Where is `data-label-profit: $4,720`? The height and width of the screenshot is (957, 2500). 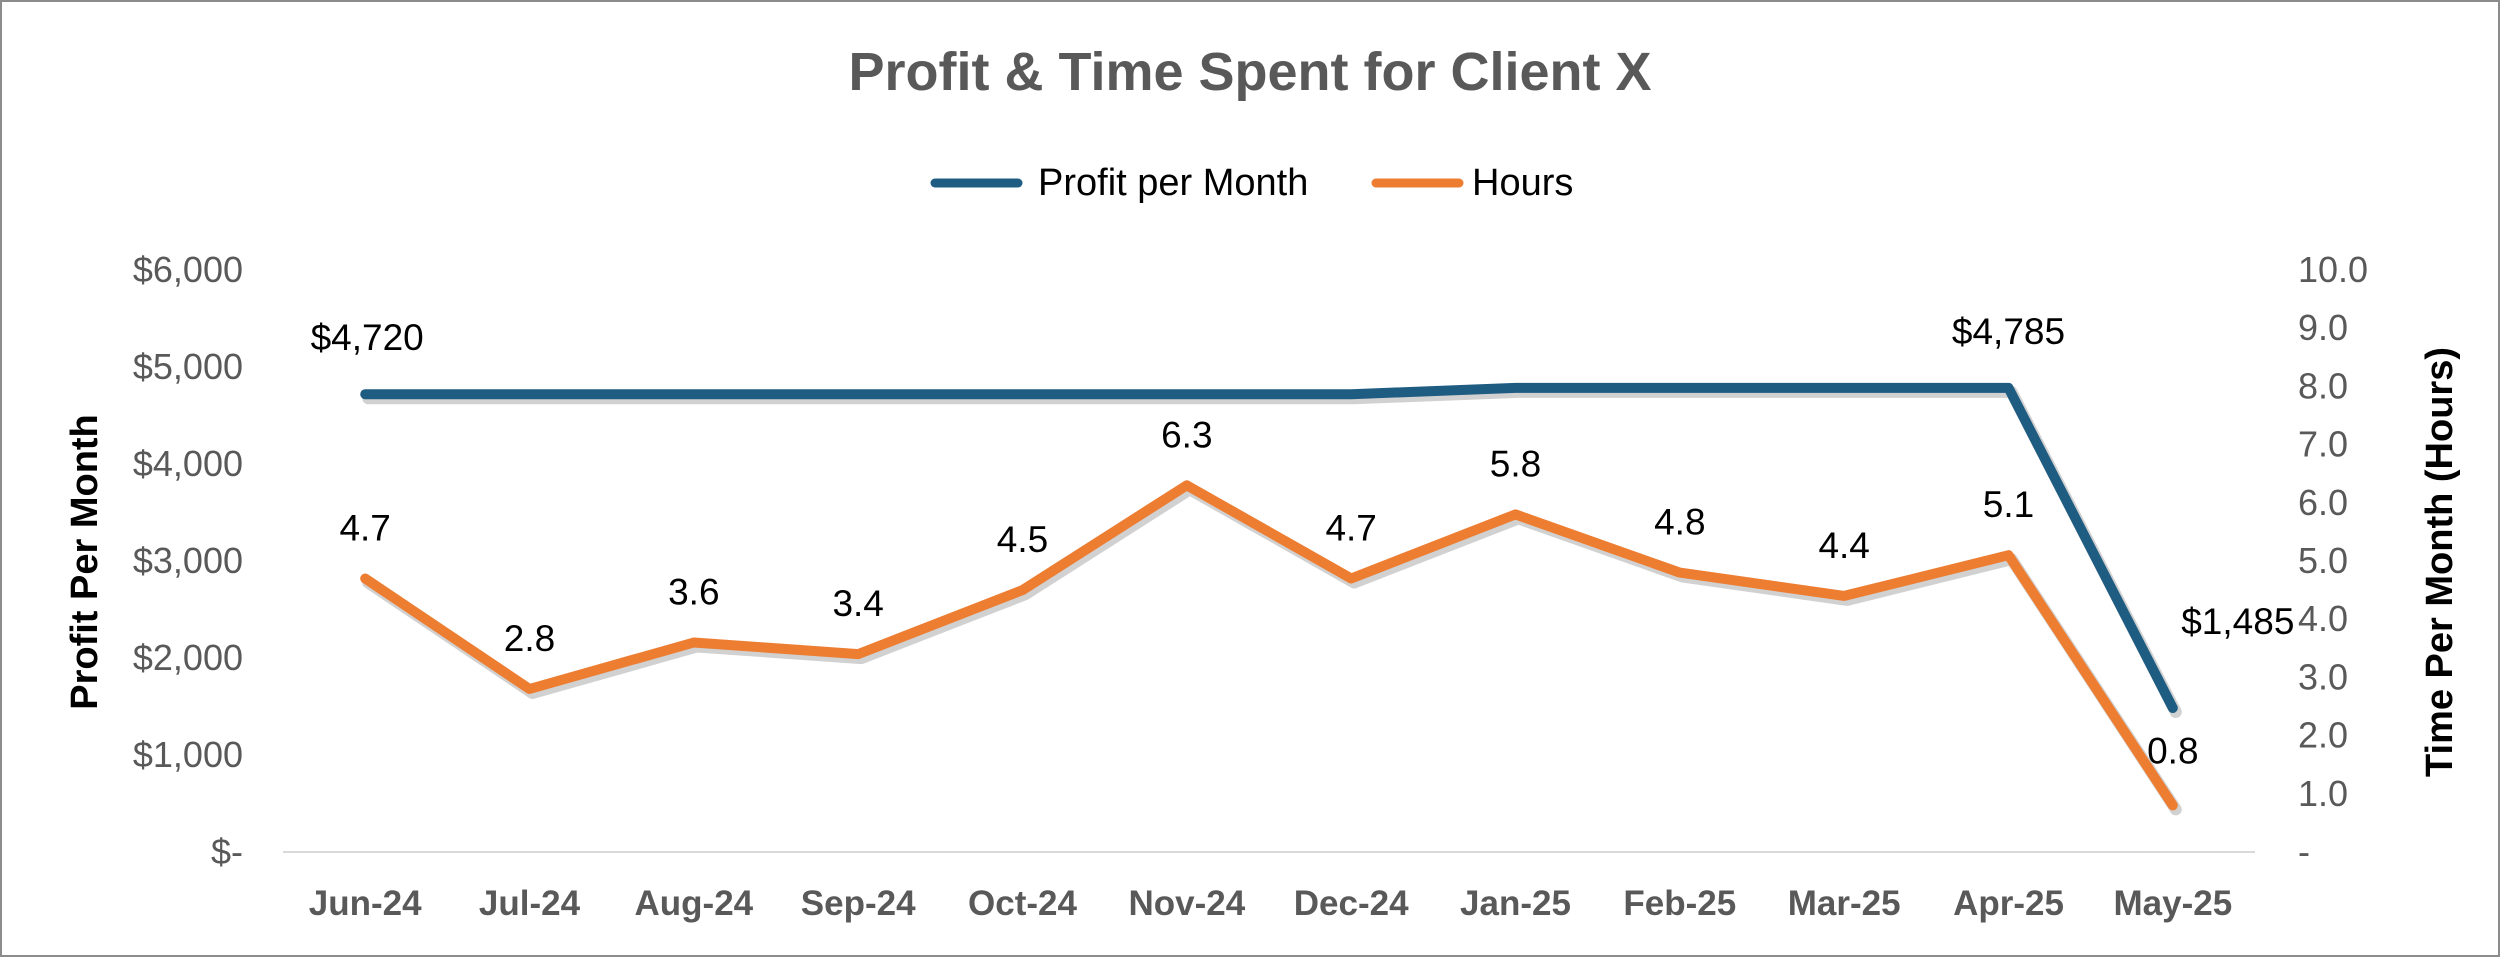
data-label-profit: $4,720 is located at coordinates (367, 337).